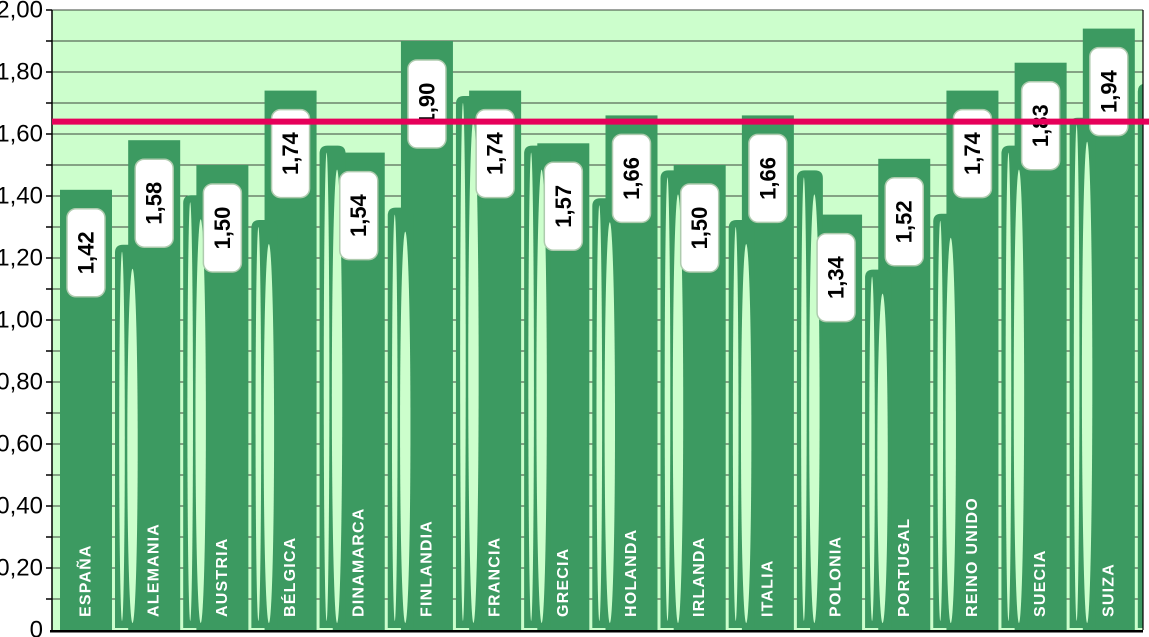  I want to click on category-label: SUIZA, so click(1108, 590).